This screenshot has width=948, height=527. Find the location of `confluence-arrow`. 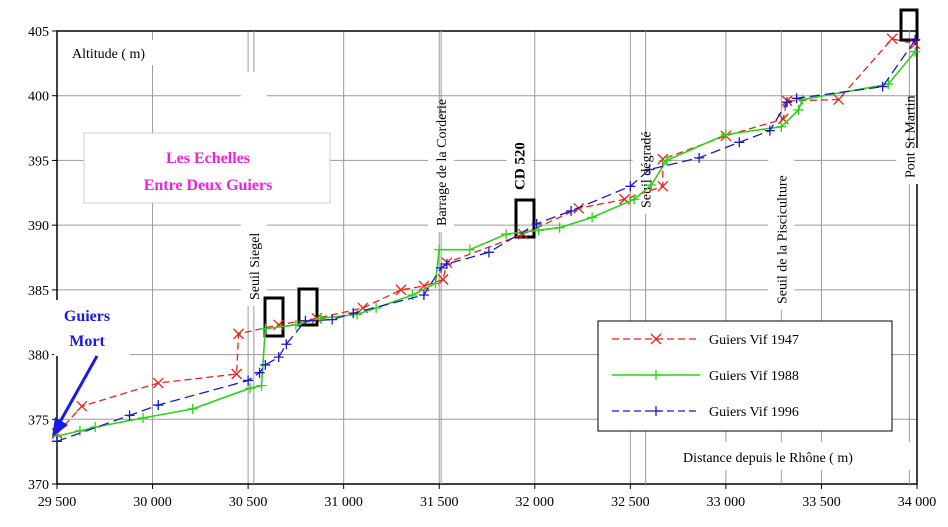

confluence-arrow is located at coordinates (75, 396).